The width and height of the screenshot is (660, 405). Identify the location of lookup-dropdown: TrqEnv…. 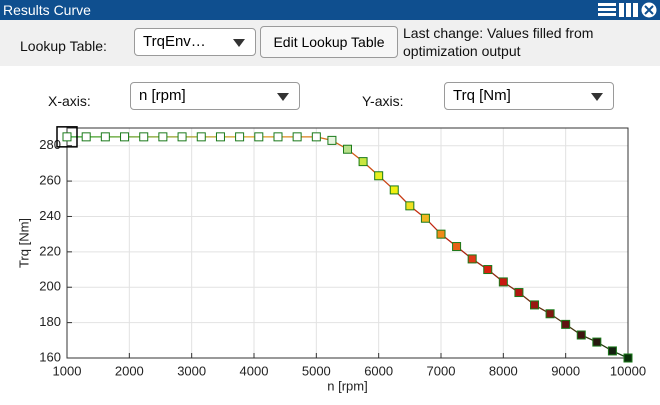
(195, 42).